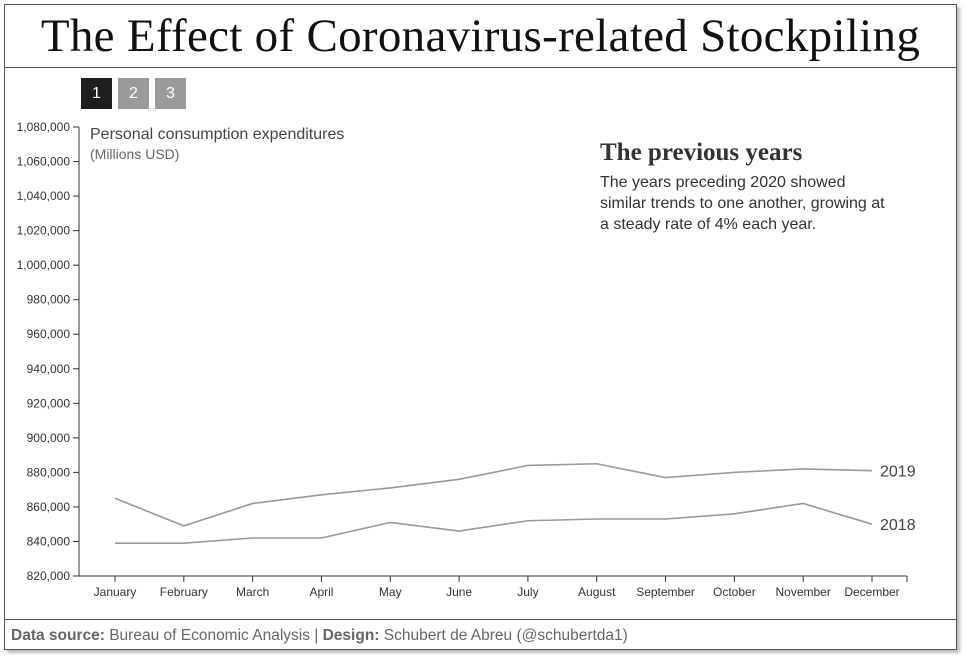 This screenshot has width=966, height=659. What do you see at coordinates (493, 494) in the screenshot?
I see `series-line-2019` at bounding box center [493, 494].